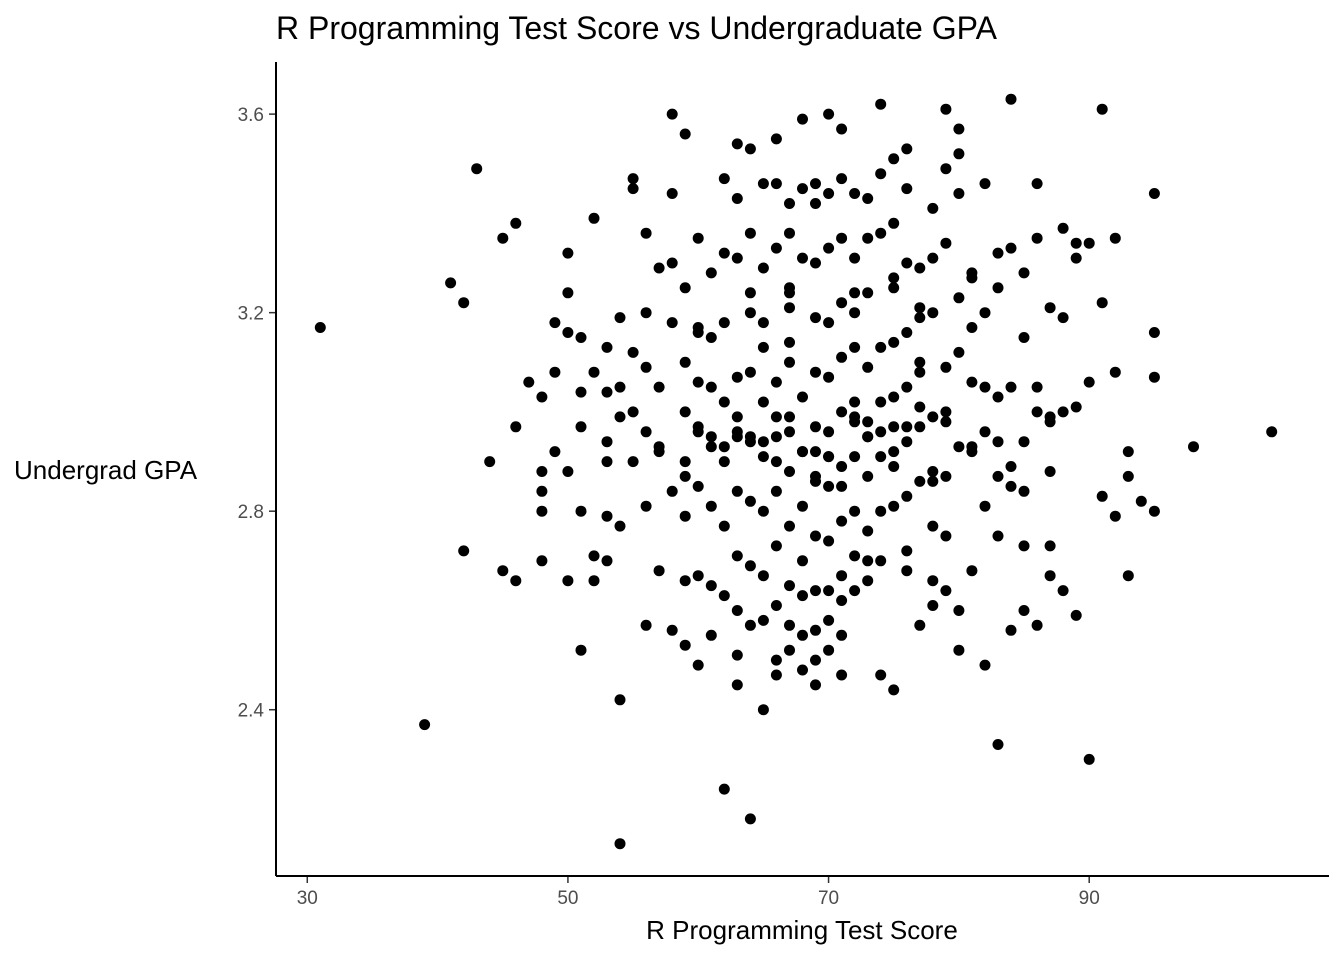  Describe the element at coordinates (106, 470) in the screenshot. I see `y-axis-title: Undergrad GPA` at that location.